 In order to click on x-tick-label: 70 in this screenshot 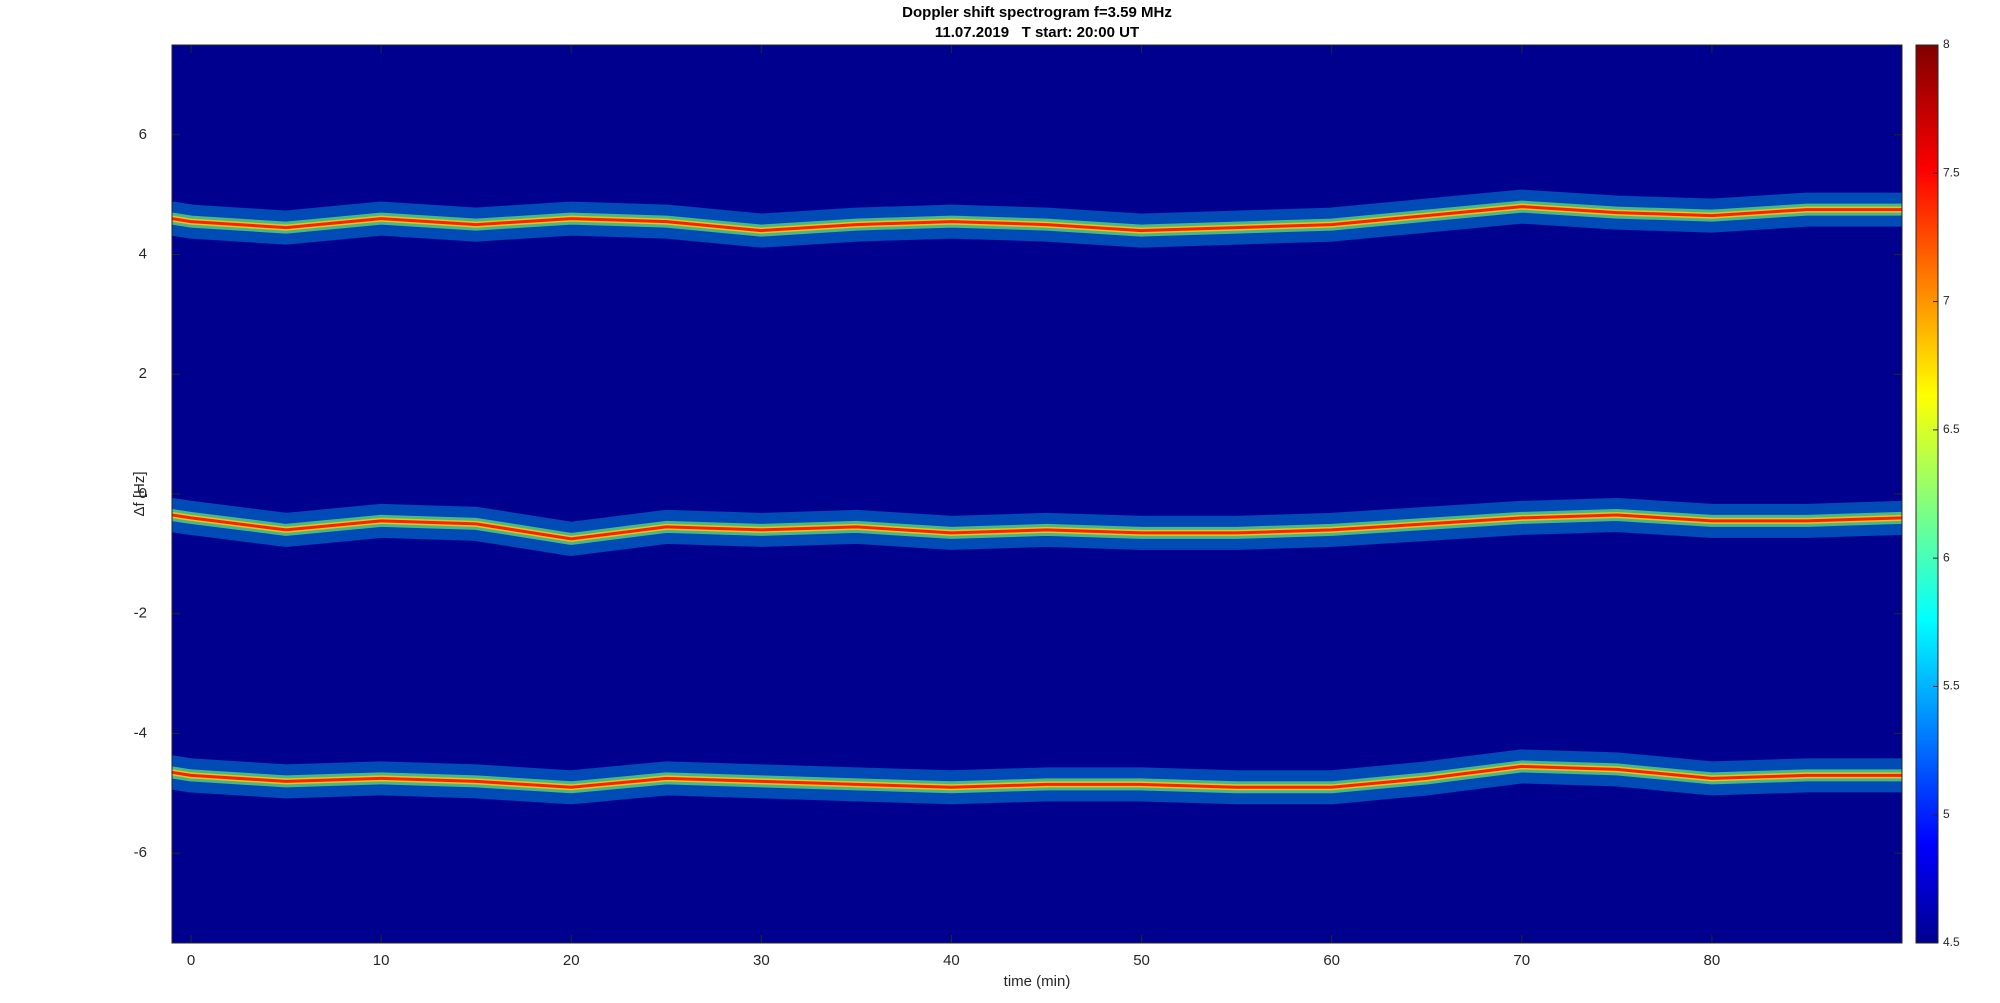, I will do `click(1521, 960)`.